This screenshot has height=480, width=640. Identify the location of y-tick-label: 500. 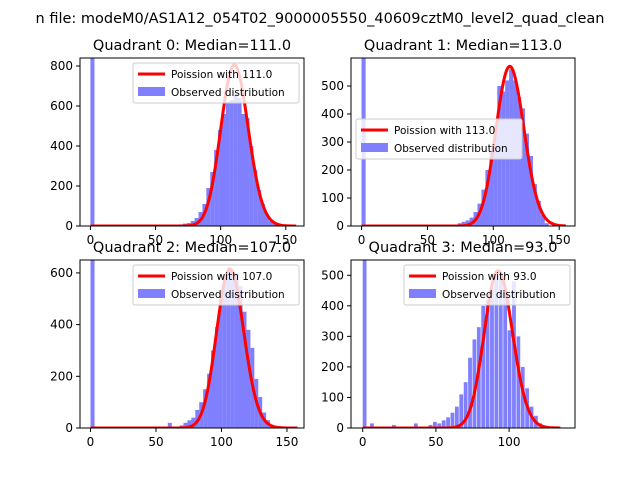
(332, 275).